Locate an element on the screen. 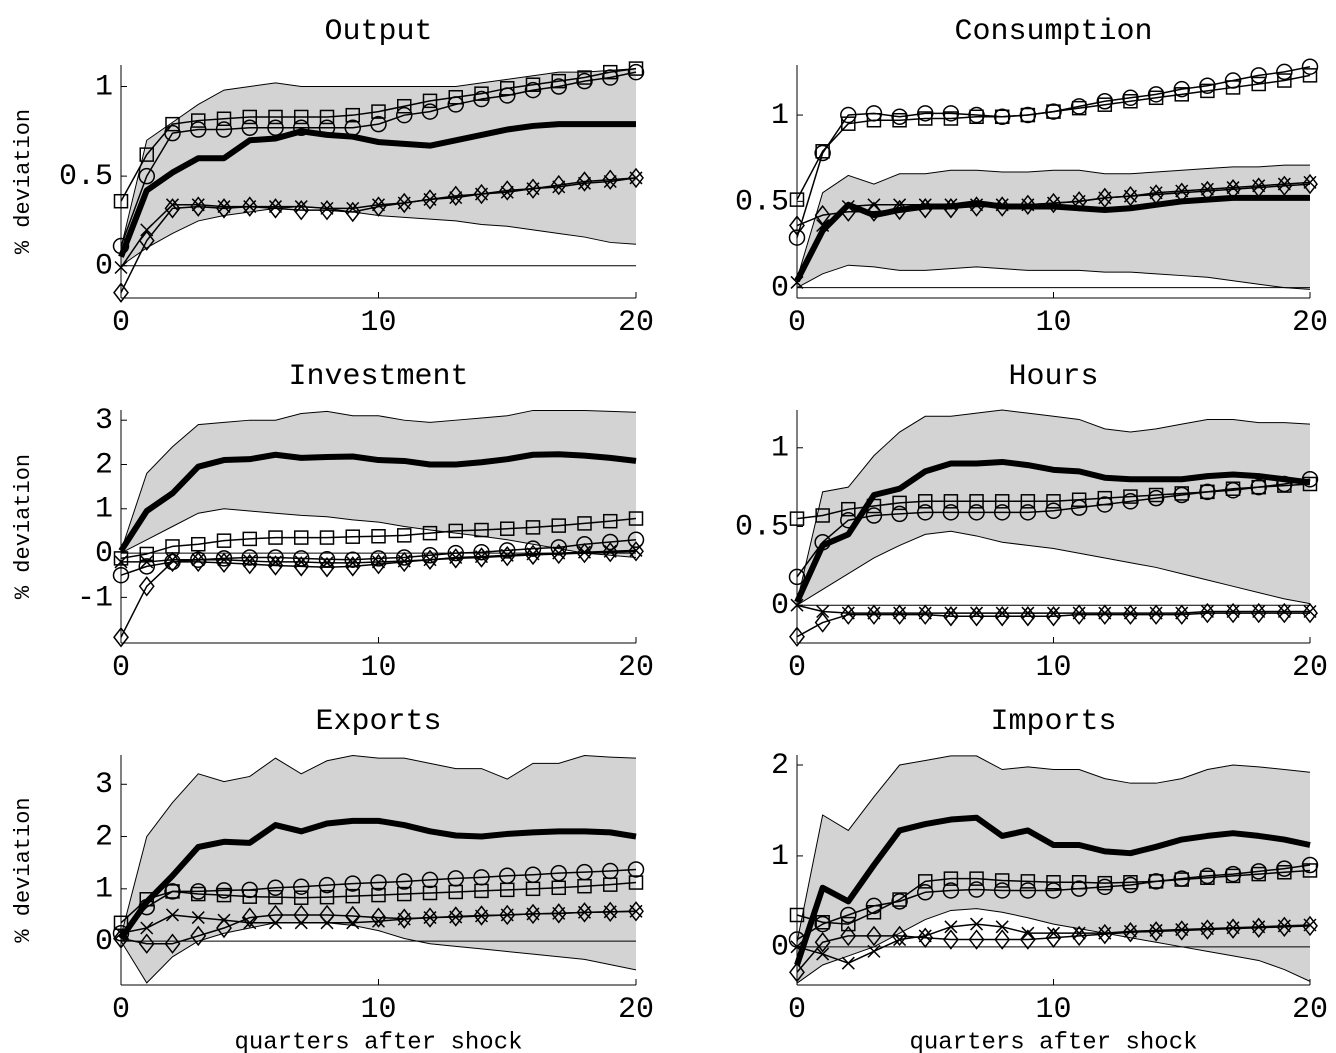 This screenshot has height=1053, width=1336. y-tick-label: 3 is located at coordinates (104, 785).